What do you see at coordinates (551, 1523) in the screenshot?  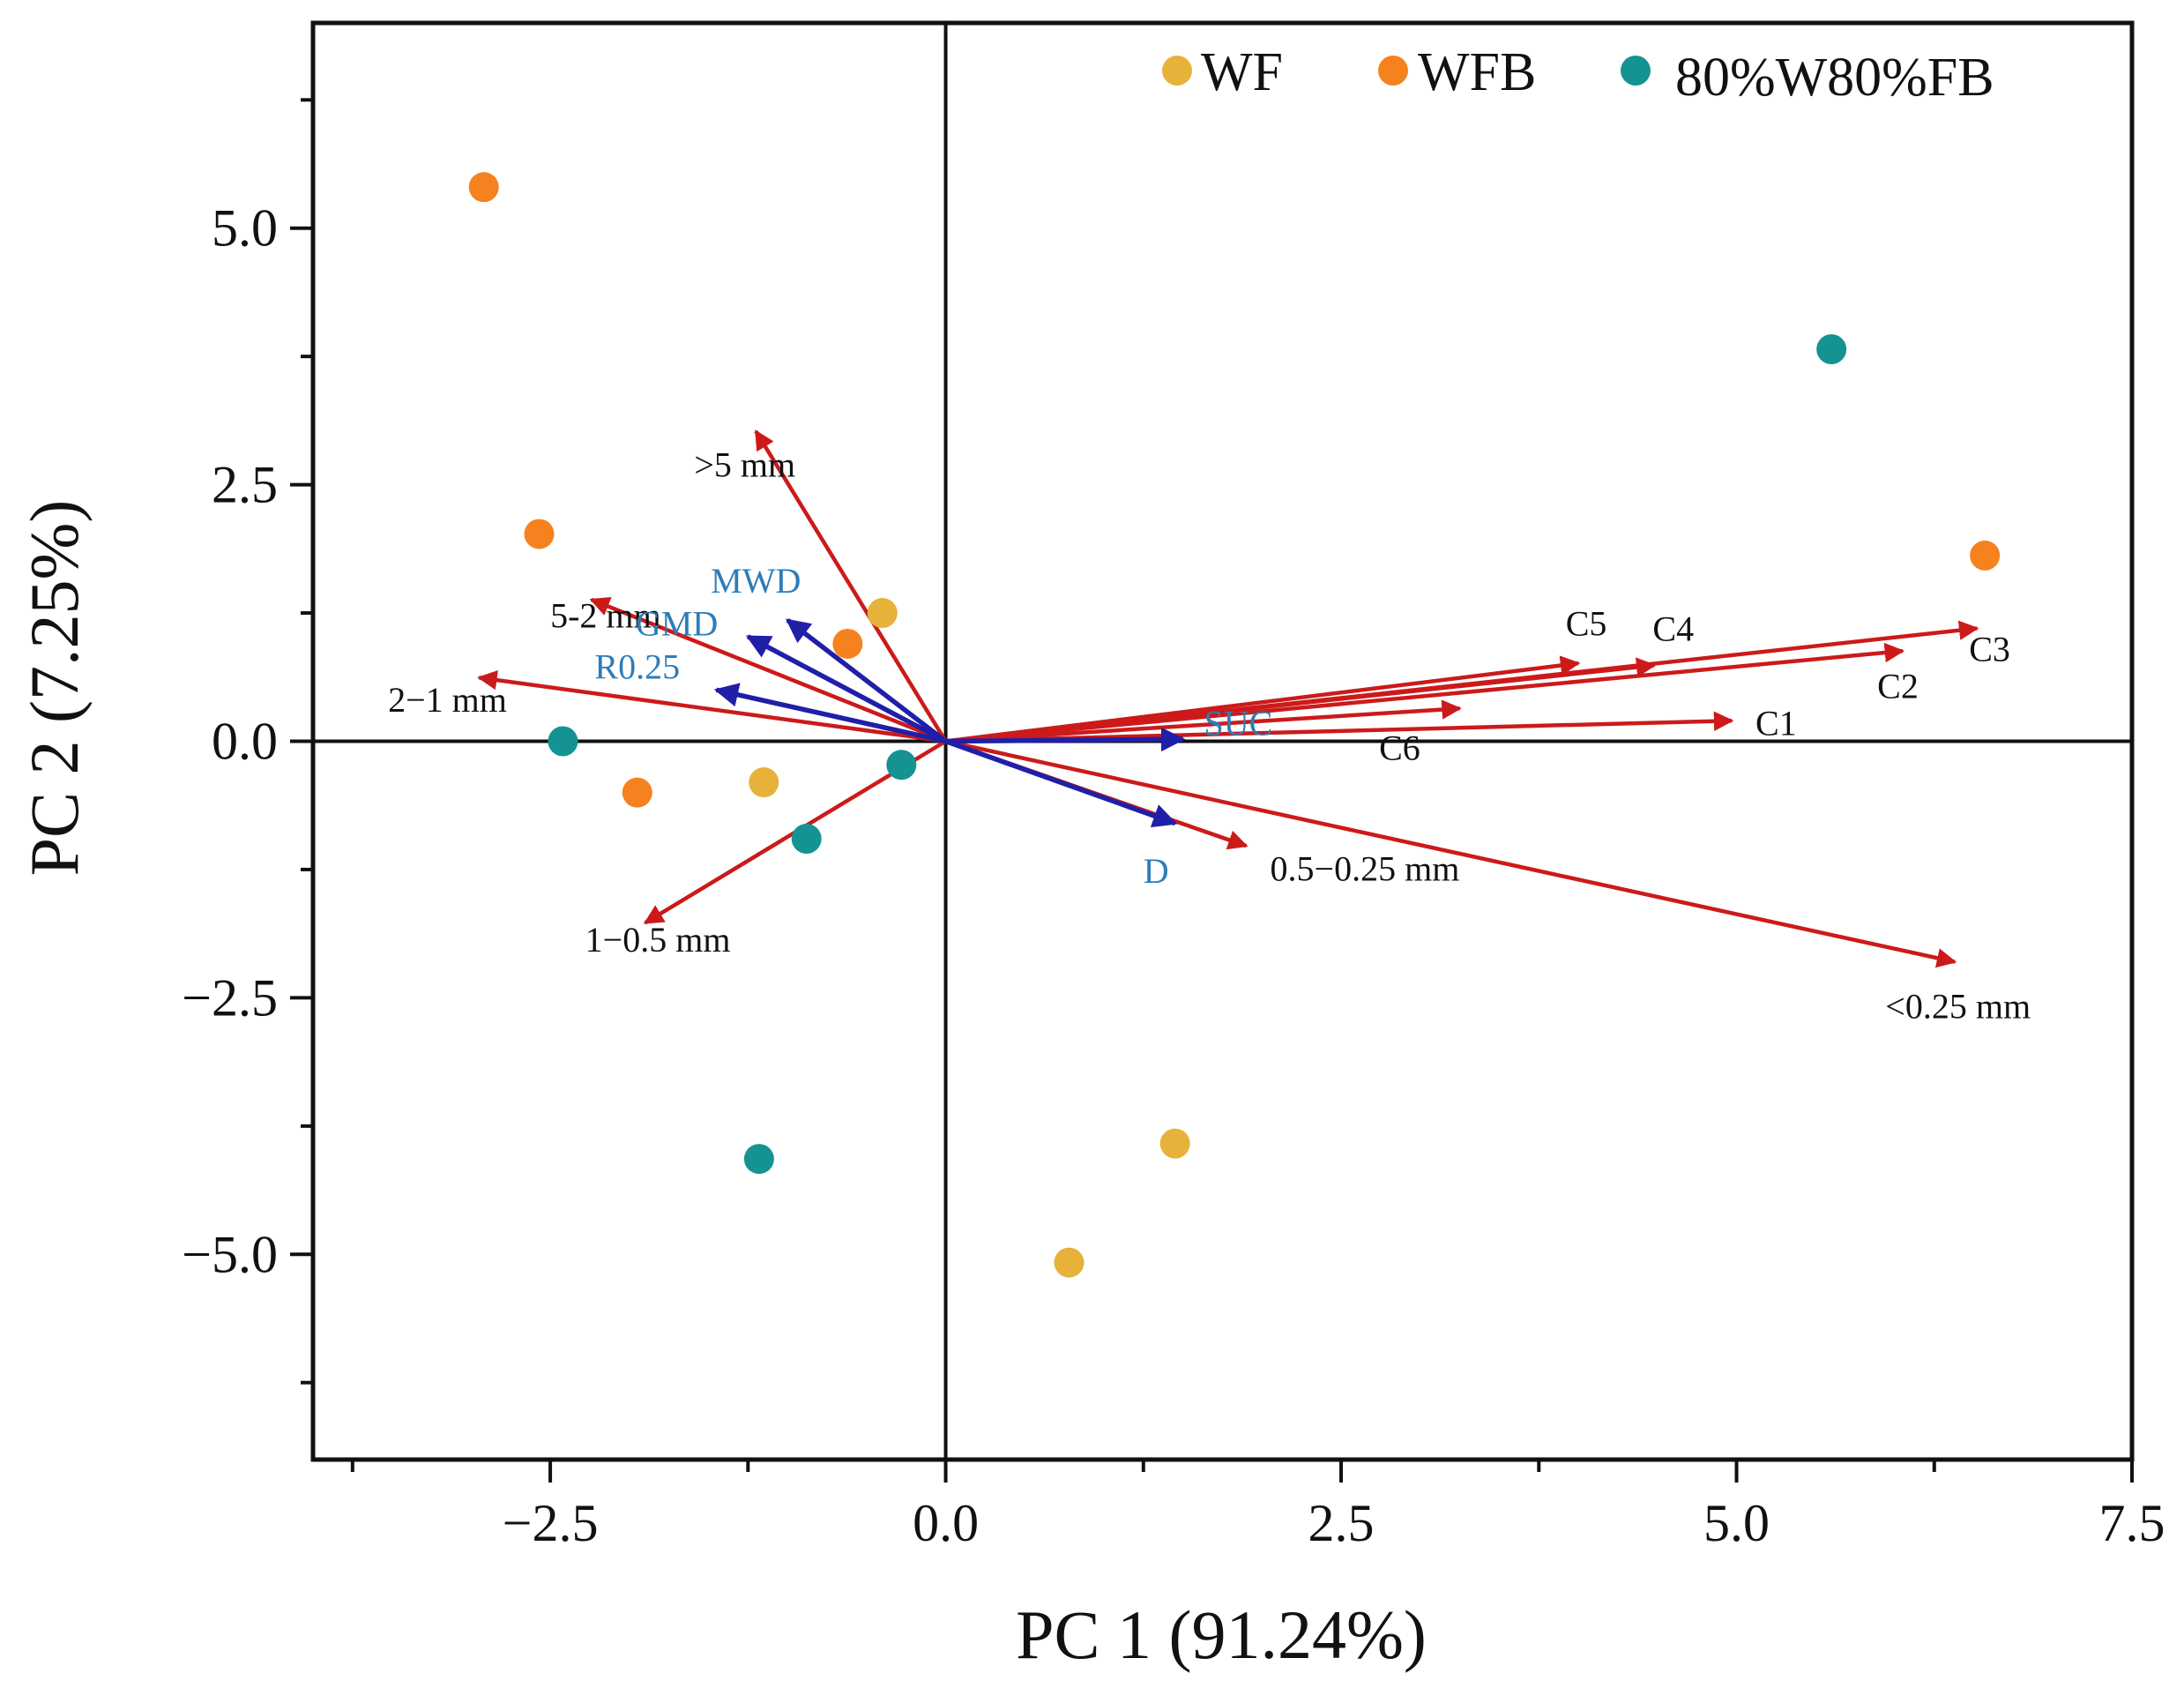 I see `x-tick-label: −2.5` at bounding box center [551, 1523].